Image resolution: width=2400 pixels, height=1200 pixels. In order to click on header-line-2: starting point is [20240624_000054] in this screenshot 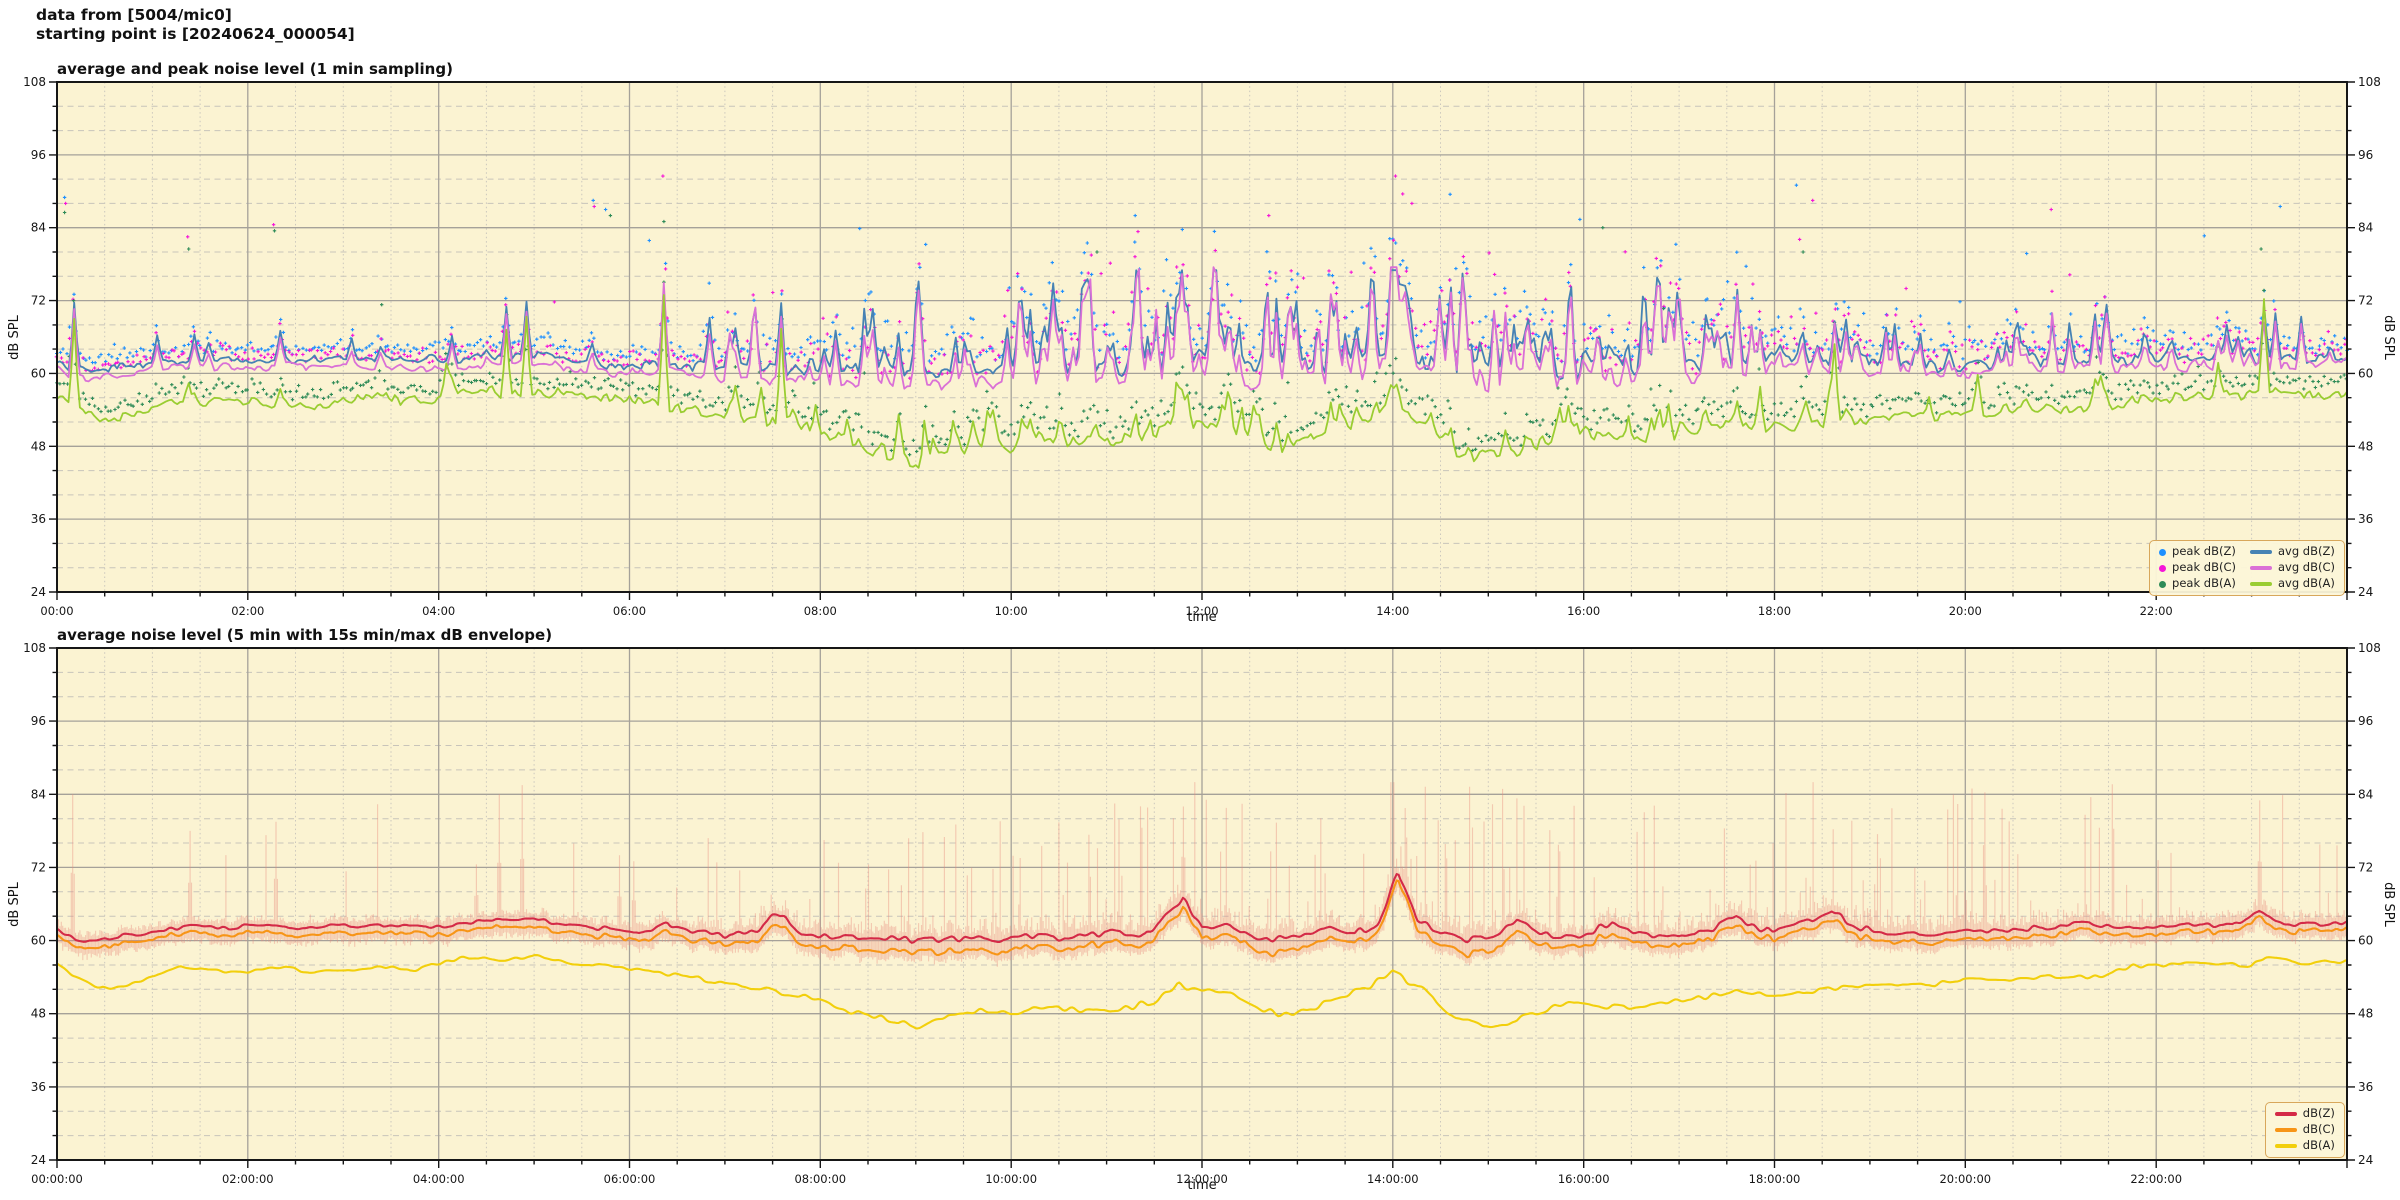, I will do `click(195, 34)`.